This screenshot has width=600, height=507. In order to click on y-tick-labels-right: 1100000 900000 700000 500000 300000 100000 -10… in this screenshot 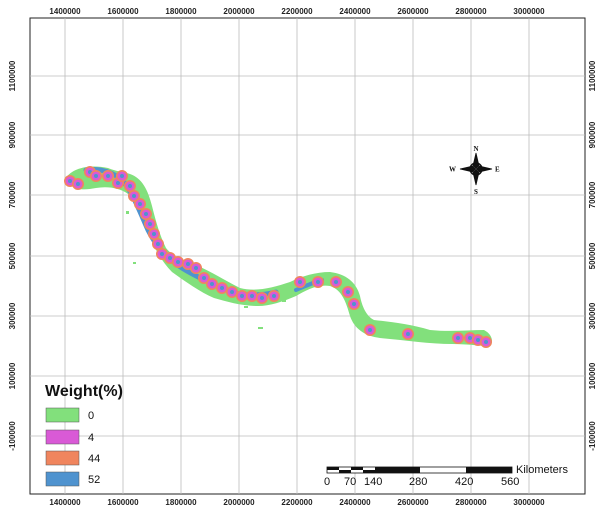, I will do `click(592, 255)`.